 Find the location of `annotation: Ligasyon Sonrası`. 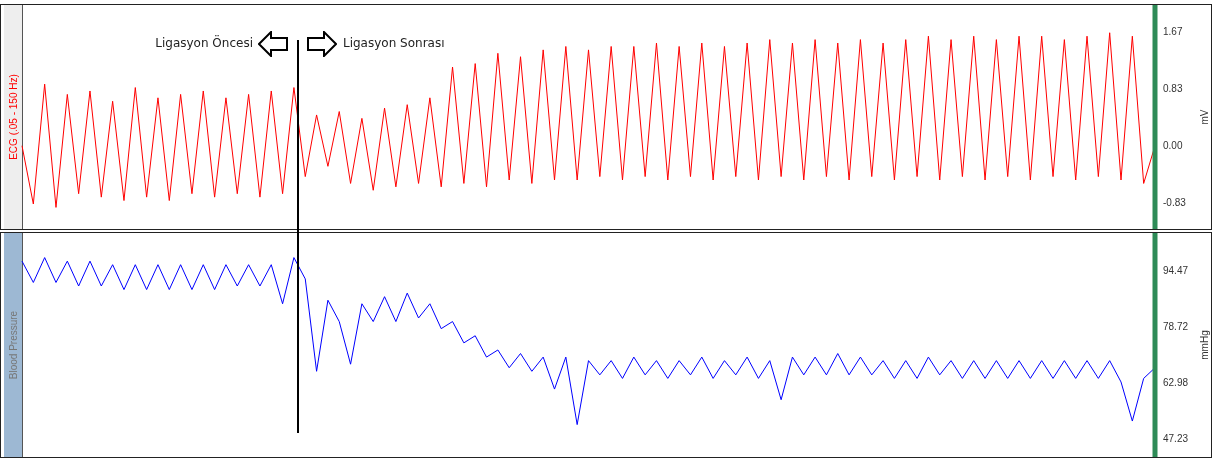

annotation: Ligasyon Sonrası is located at coordinates (393, 43).